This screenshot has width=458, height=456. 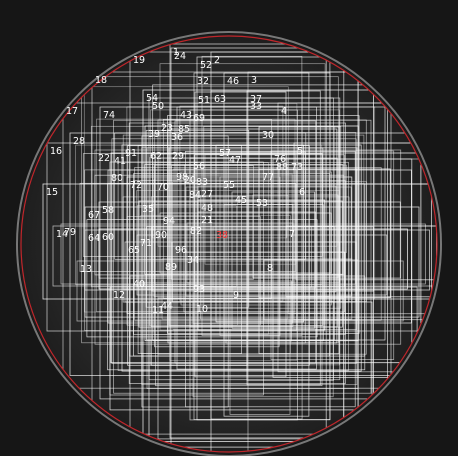 I want to click on box-label-50: 50, so click(x=158, y=106).